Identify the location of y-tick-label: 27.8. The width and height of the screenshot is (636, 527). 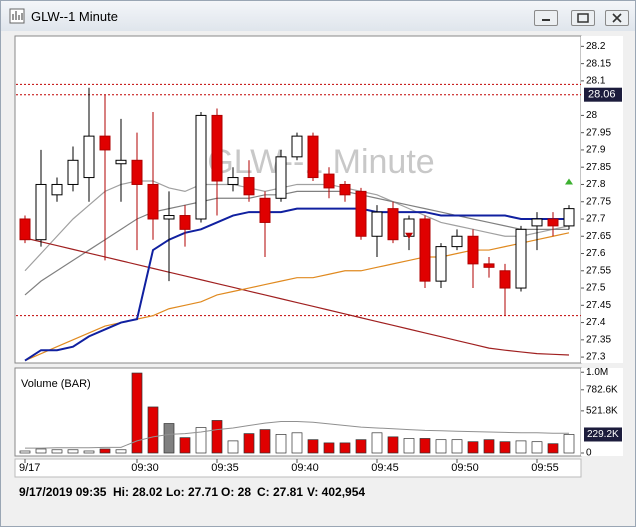
(596, 184).